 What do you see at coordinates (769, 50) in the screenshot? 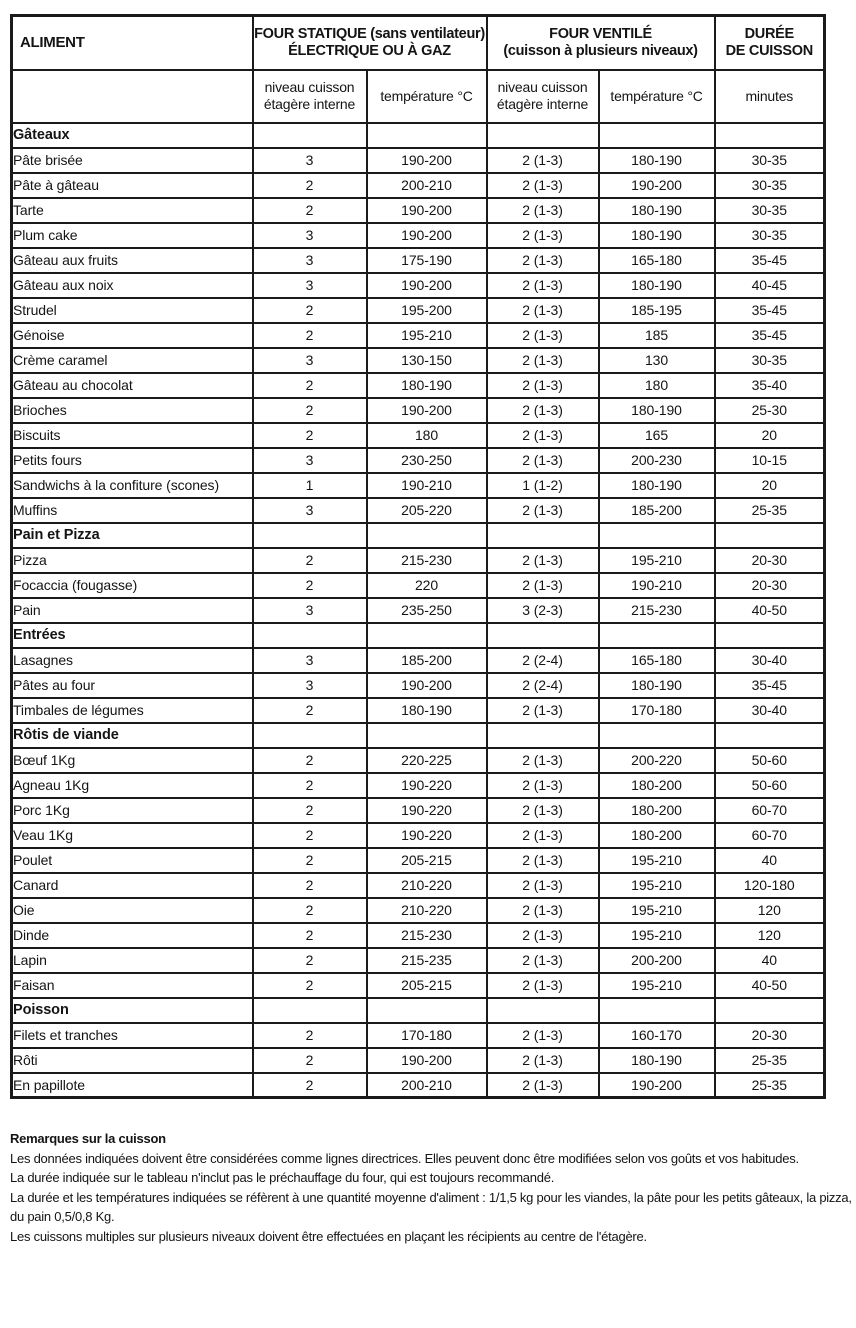
I see `header-duration-line2: DE CUISSON` at bounding box center [769, 50].